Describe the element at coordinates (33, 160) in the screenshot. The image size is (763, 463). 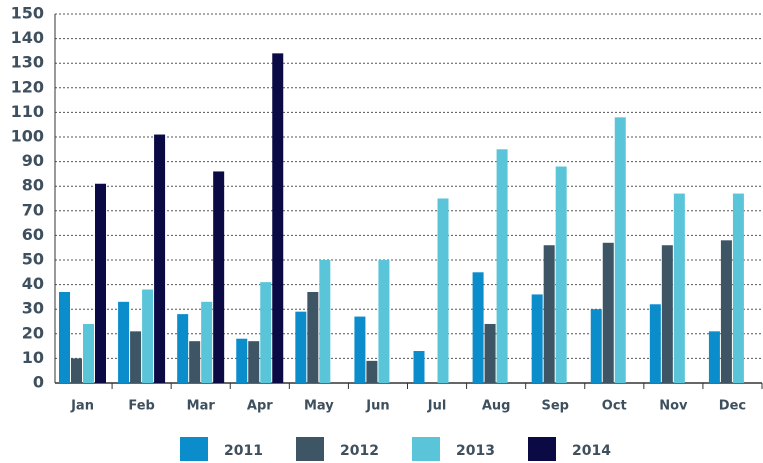
I see `y-tick-label: 90` at that location.